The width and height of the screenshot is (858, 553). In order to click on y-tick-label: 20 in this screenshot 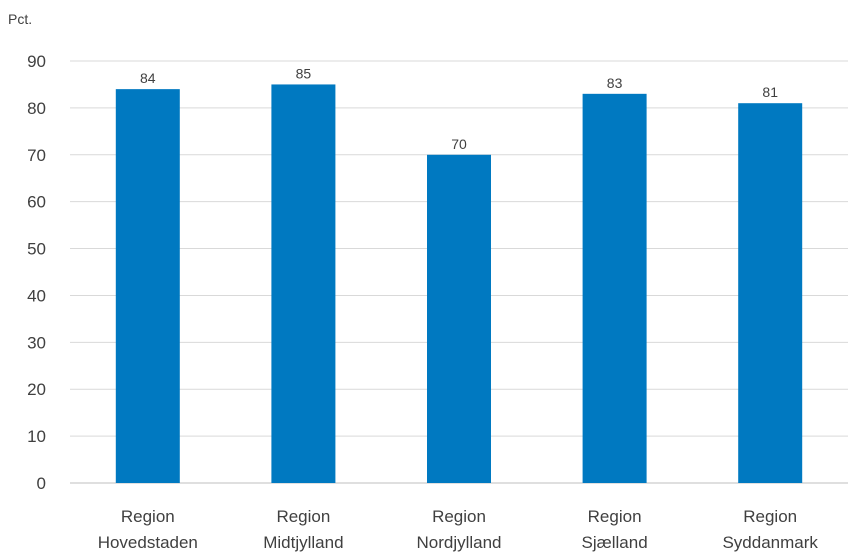, I will do `click(36, 389)`.